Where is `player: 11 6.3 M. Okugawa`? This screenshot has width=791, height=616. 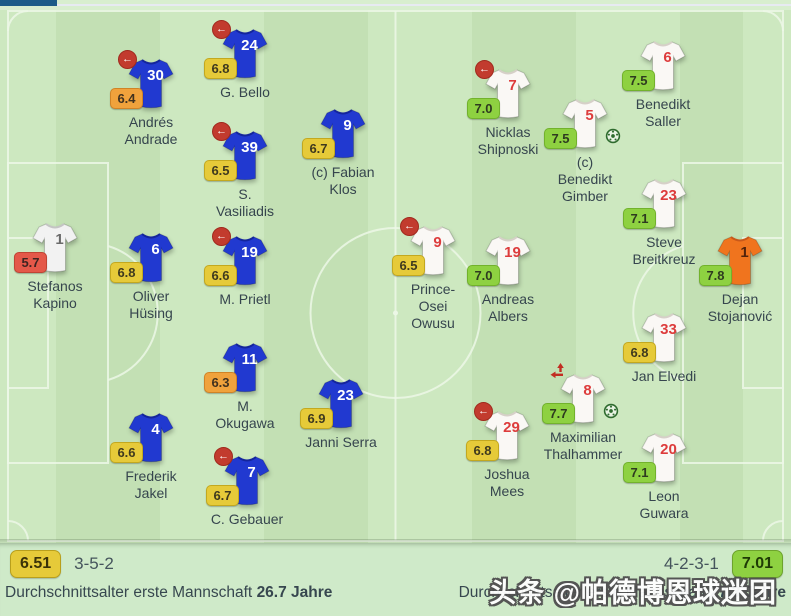 player: 11 6.3 M. Okugawa is located at coordinates (245, 386).